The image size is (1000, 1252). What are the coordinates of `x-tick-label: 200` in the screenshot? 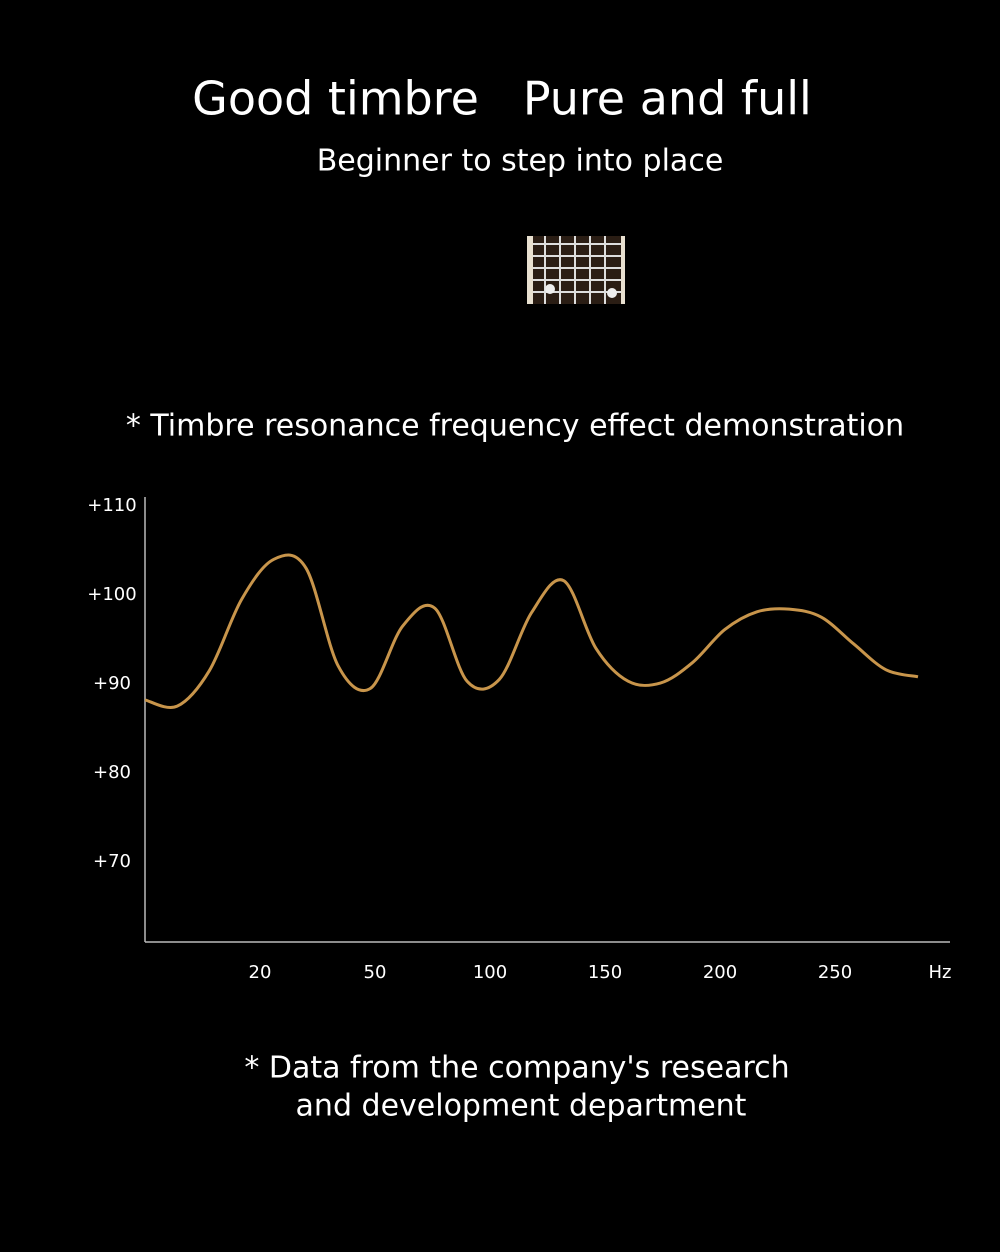 It's located at (720, 972).